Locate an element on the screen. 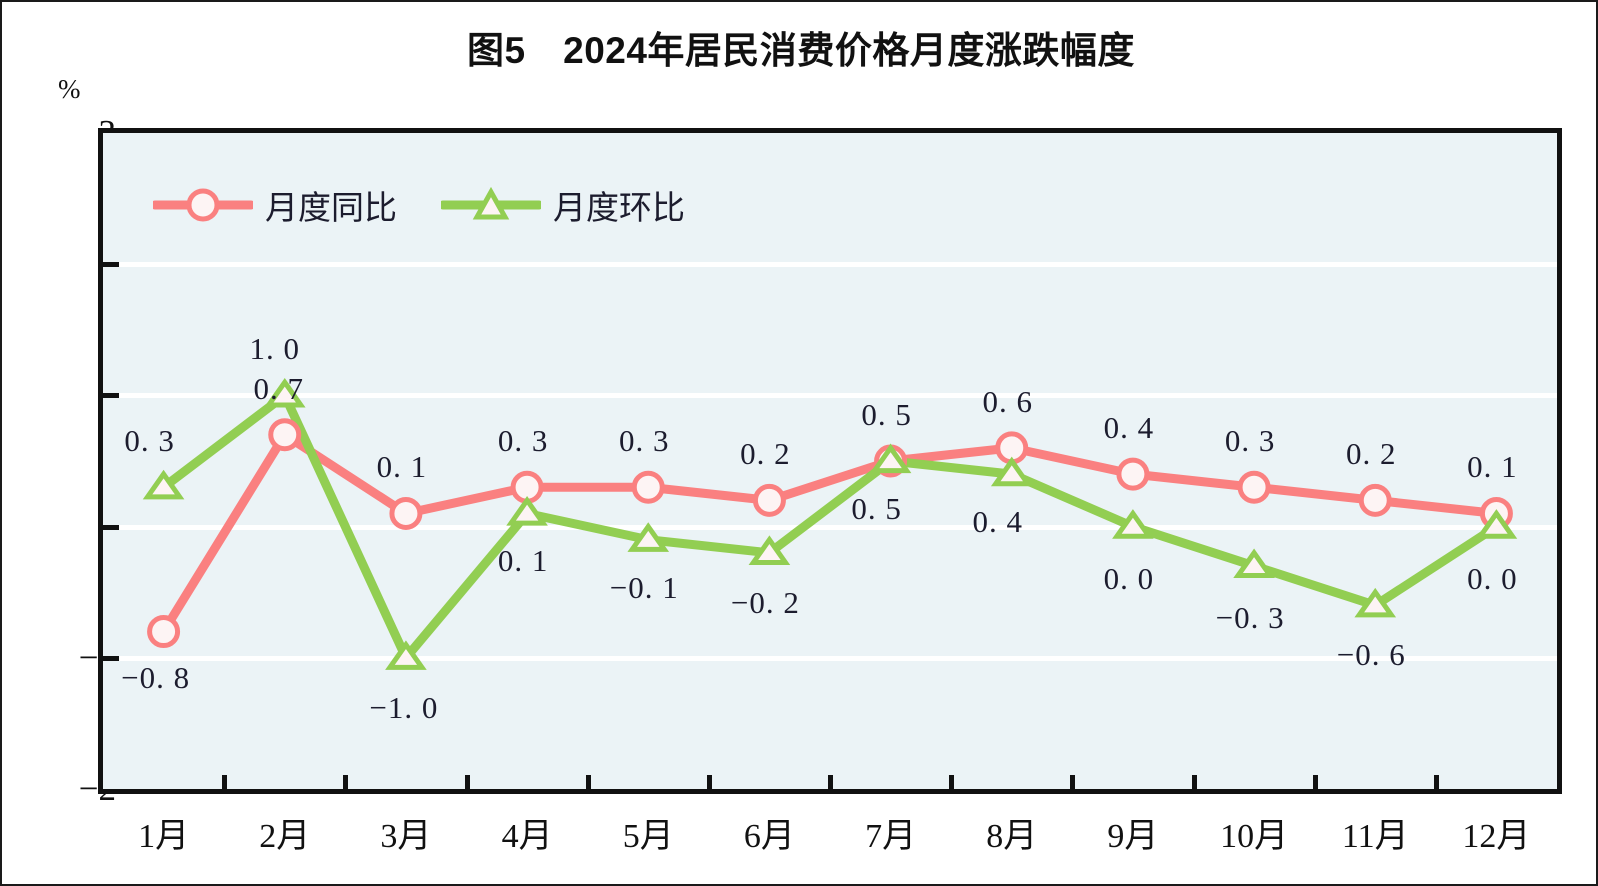 The height and width of the screenshot is (886, 1598). x-axis-tick-label: 5月 is located at coordinates (648, 836).